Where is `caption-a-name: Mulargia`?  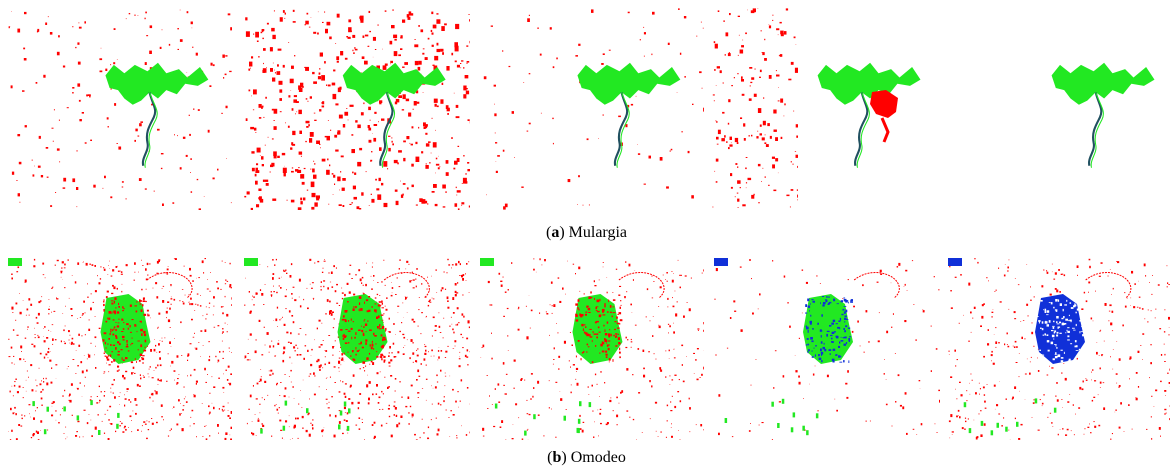 caption-a-name: Mulargia is located at coordinates (597, 232).